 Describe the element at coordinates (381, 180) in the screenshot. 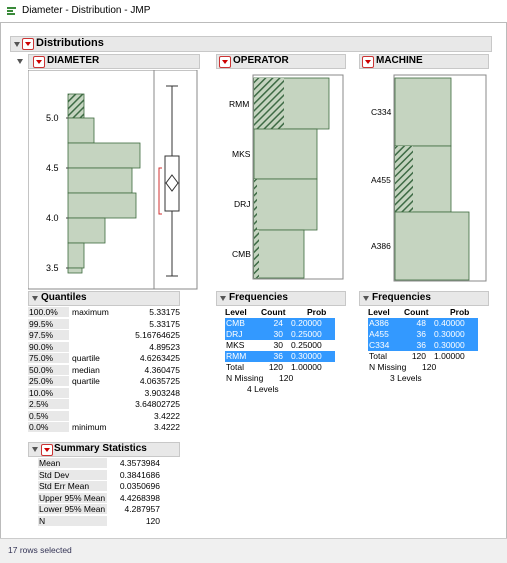

I see `category-label: A455` at that location.